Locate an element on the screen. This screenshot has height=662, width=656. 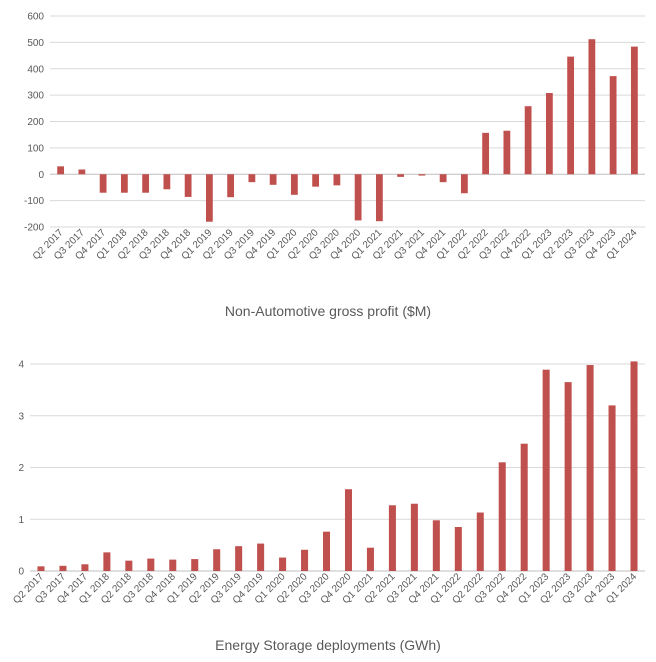
y-tick-label: 1 is located at coordinates (21, 520).